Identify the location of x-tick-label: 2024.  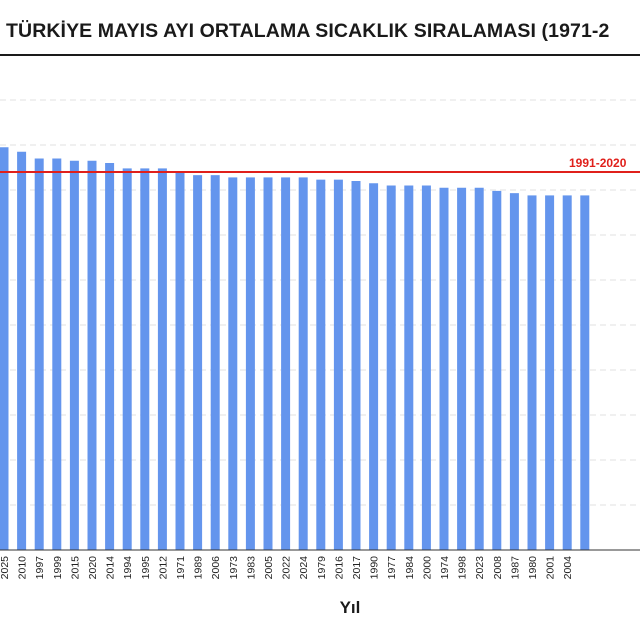
(304, 568).